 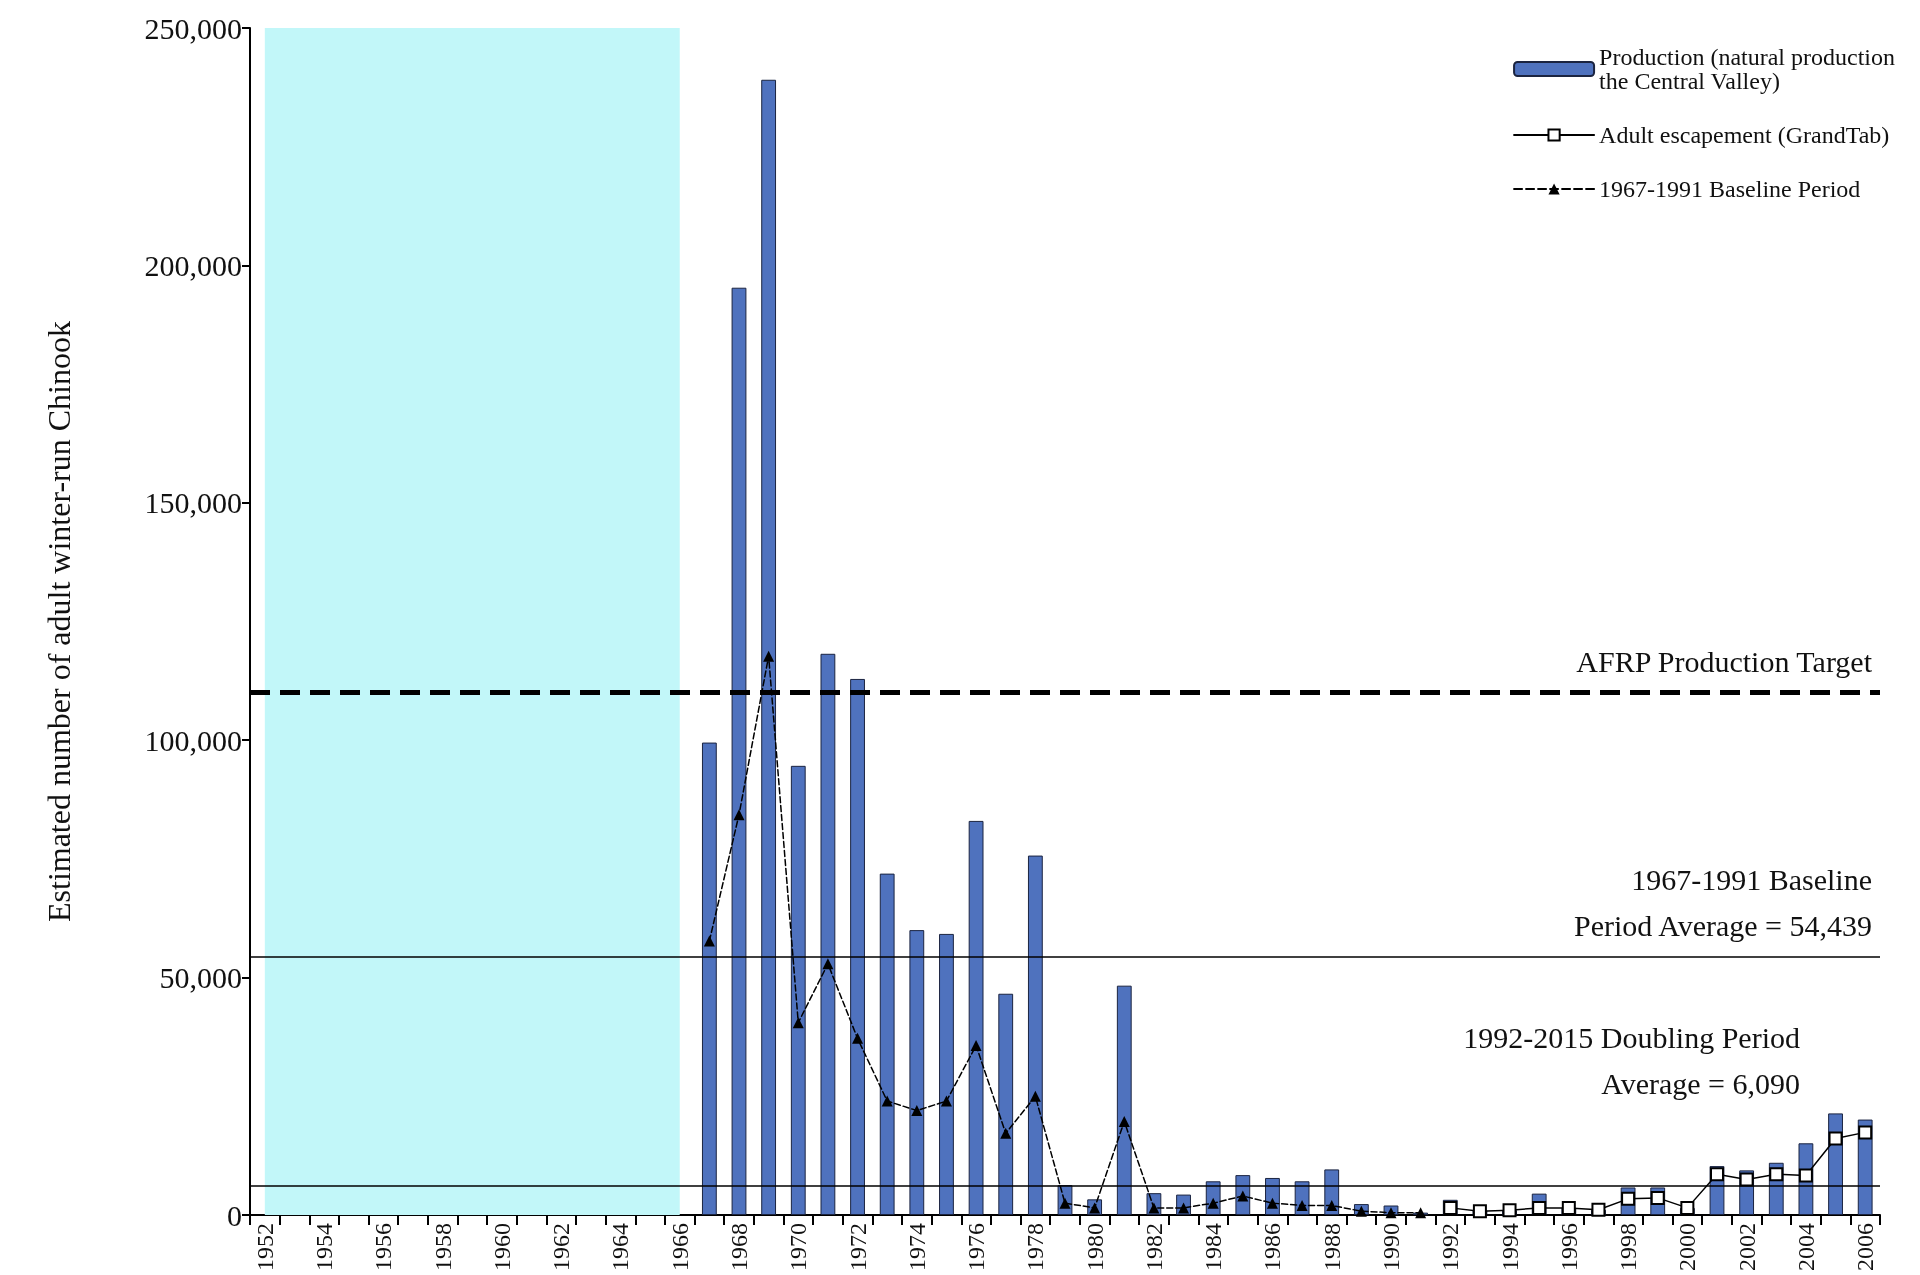 I want to click on x-tick-label: 1976, so click(x=976, y=1247).